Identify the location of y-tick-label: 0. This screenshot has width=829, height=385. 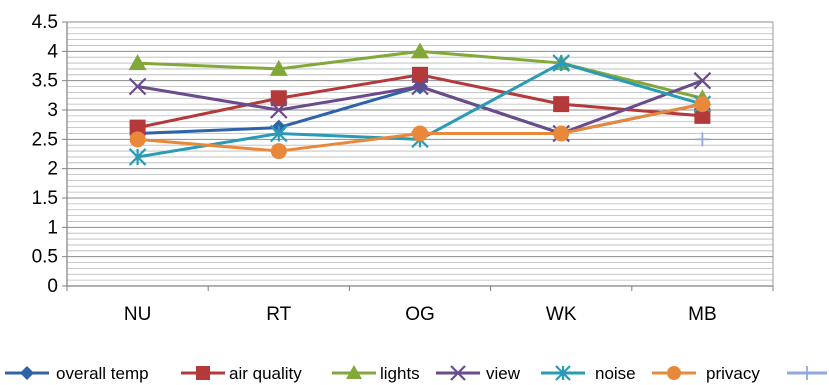
(52, 286).